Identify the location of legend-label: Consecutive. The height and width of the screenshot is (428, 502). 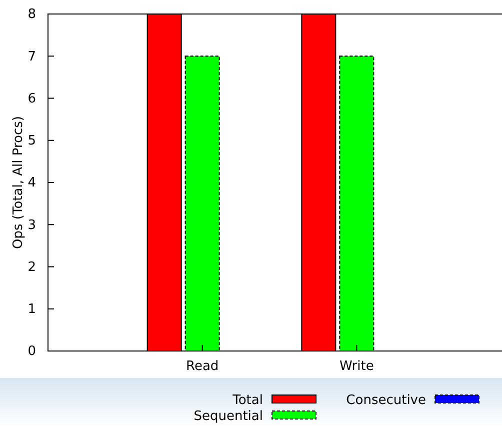
(386, 400).